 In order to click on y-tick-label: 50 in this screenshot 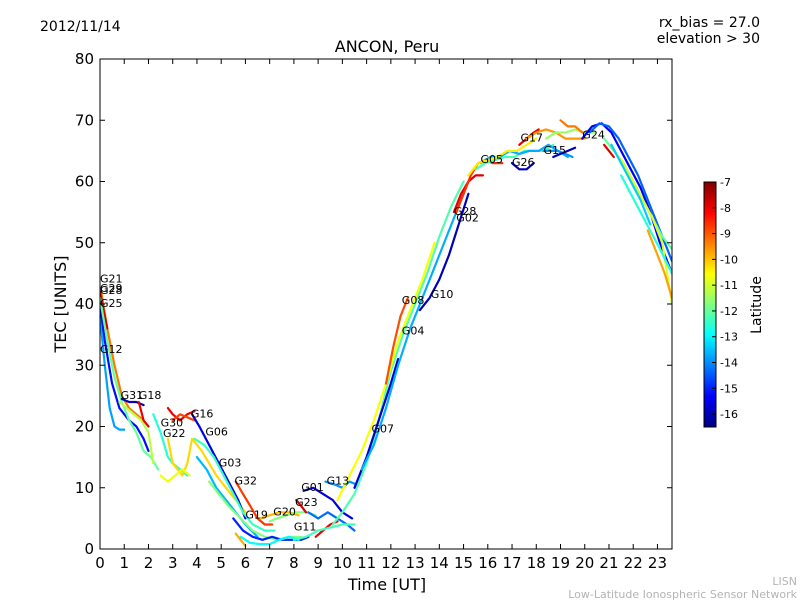, I will do `click(84, 243)`.